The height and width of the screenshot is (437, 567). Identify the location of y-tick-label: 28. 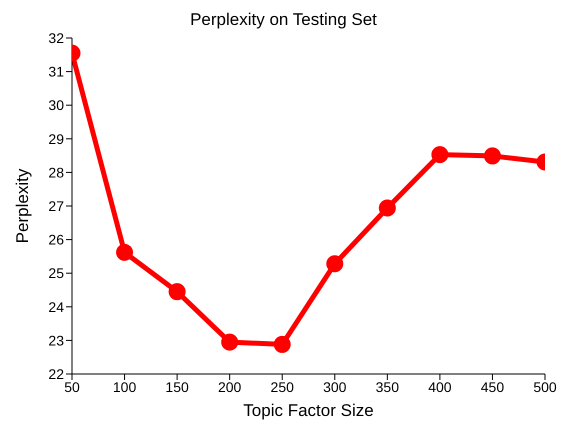
(56, 172).